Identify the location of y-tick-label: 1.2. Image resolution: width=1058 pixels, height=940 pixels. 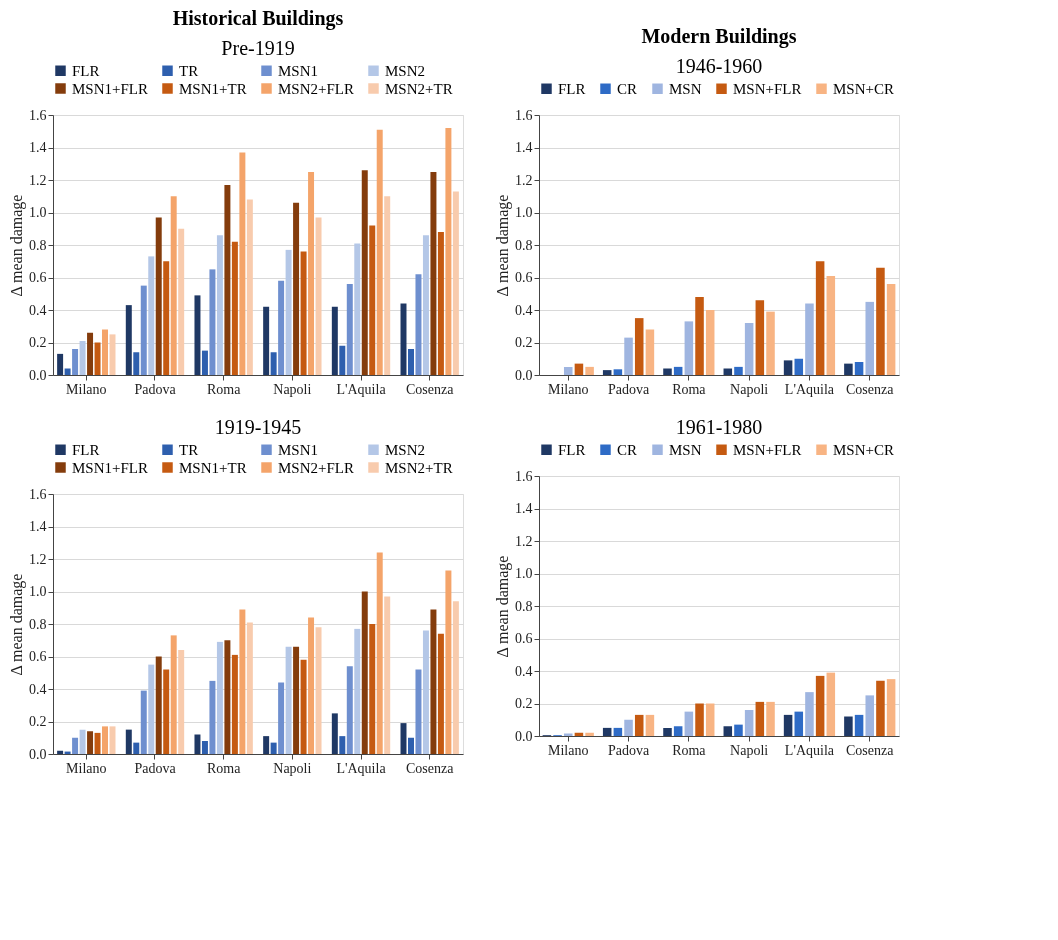
(524, 541).